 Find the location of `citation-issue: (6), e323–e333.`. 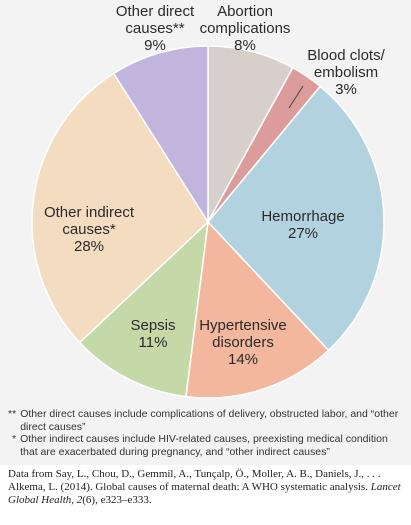

citation-issue: (6), e323–e333. is located at coordinates (117, 500).